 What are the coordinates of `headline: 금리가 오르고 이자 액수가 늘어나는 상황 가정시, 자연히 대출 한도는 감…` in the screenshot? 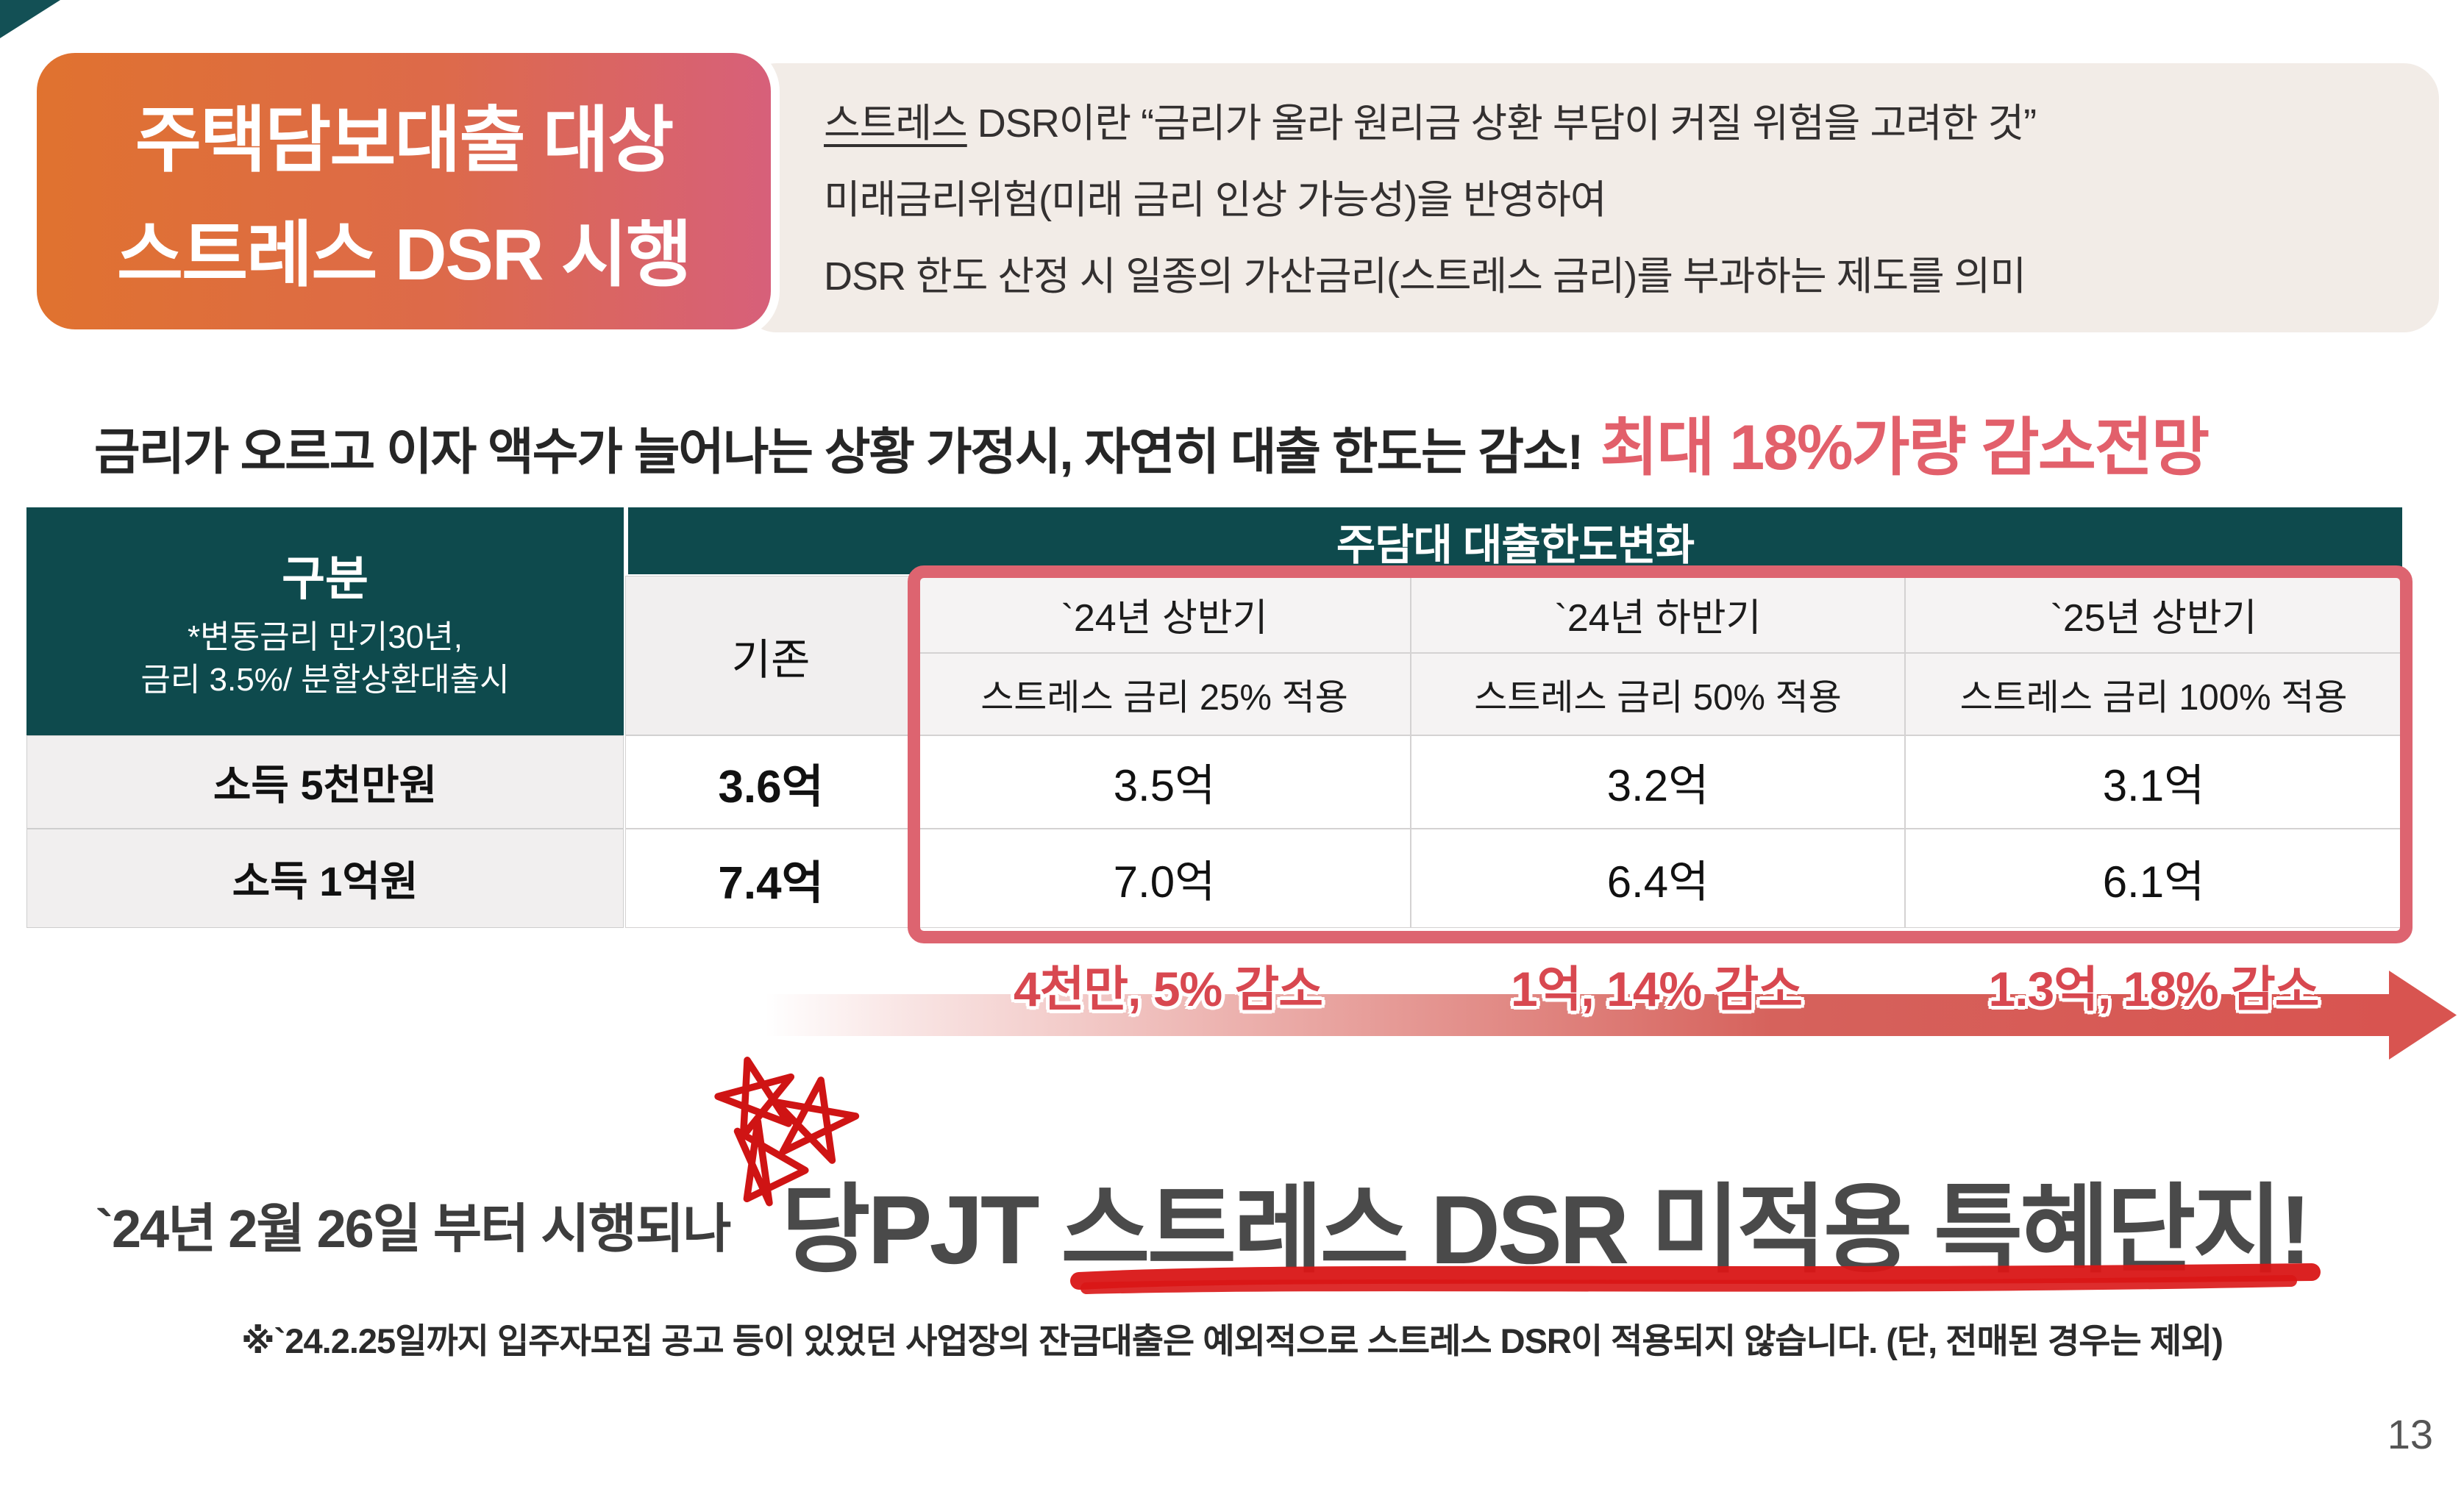 It's located at (1152, 442).